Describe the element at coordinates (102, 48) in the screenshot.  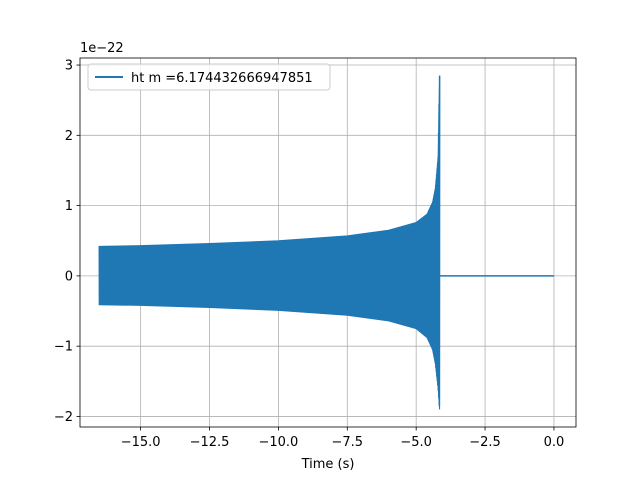
I see `y-offset-text: 1e−22` at that location.